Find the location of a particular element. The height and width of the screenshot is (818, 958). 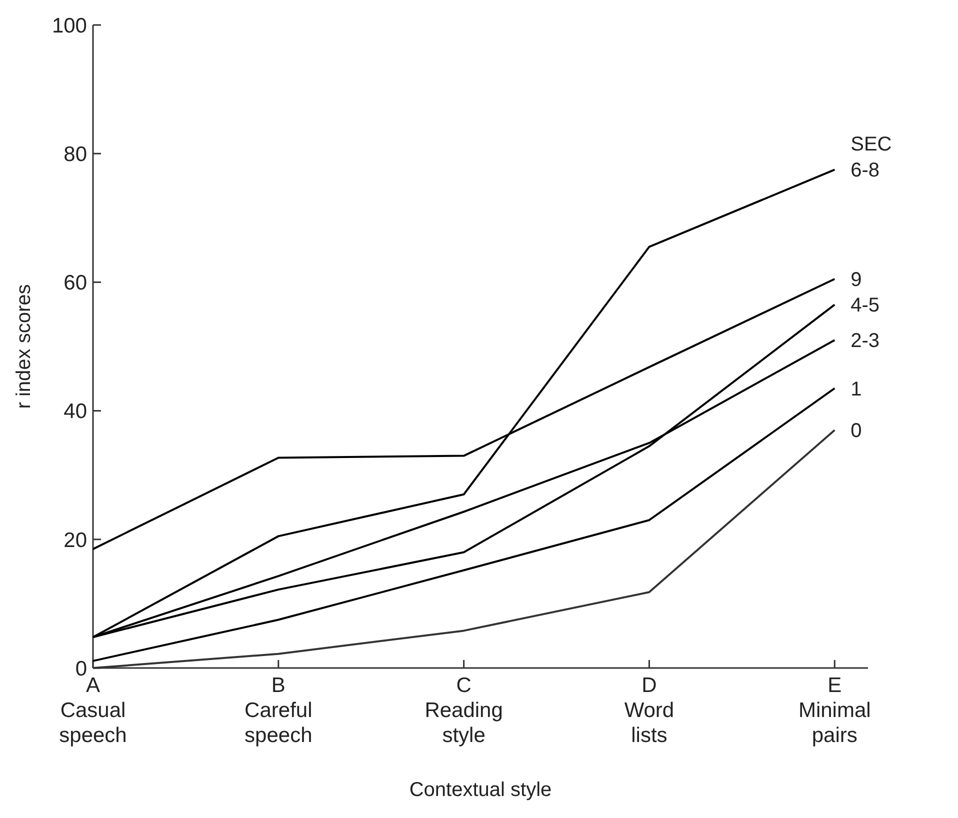

series-label: 9 is located at coordinates (856, 279).